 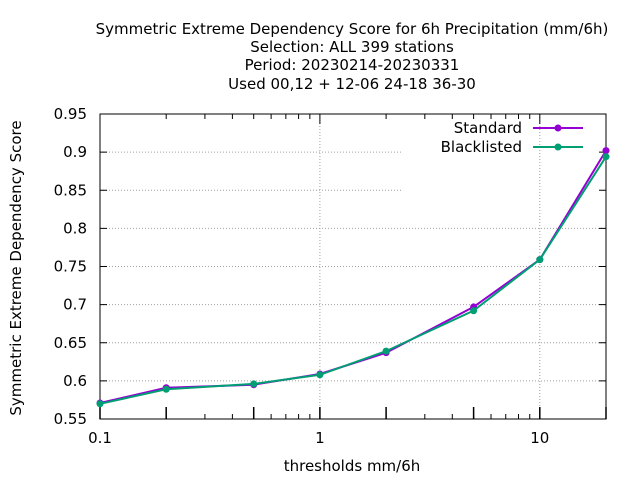 I want to click on x-tick-labels: 0.1 1 10, so click(x=318, y=438).